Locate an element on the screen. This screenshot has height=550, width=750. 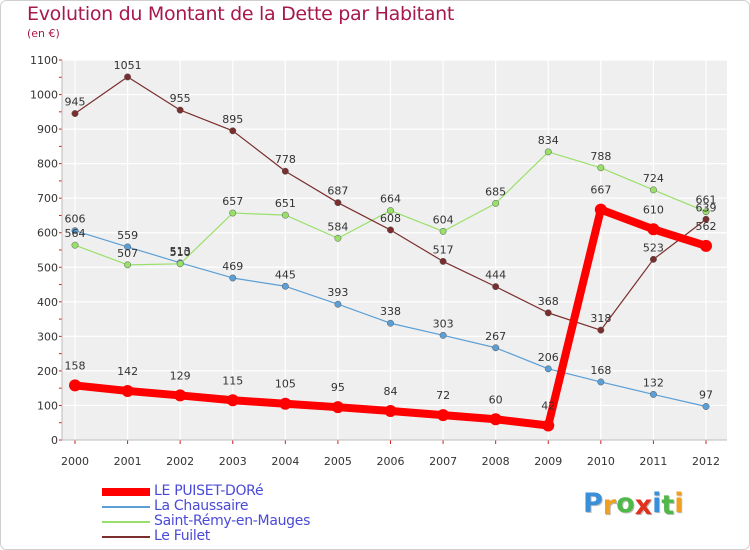
data-label-0: 72 is located at coordinates (443, 395).